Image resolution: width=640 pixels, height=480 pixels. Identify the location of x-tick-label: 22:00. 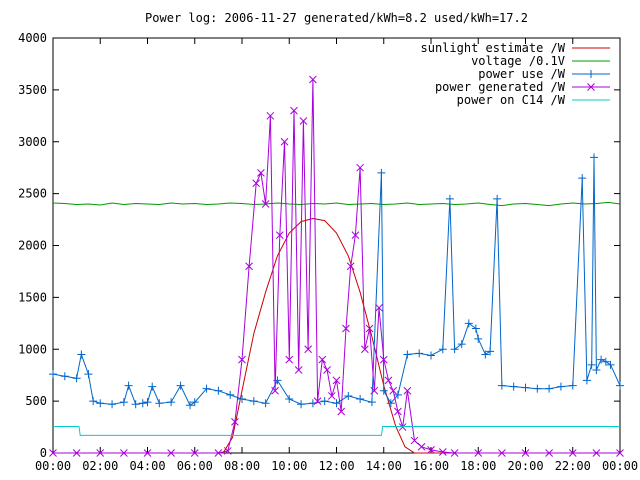
(573, 466).